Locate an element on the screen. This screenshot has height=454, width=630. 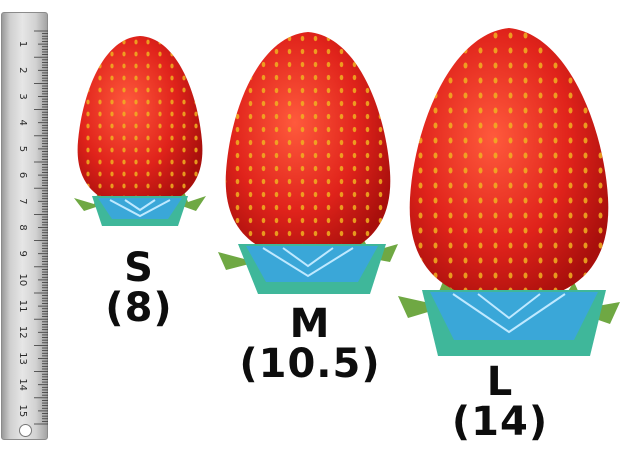
ruler-number: 6 is located at coordinates (22, 175).